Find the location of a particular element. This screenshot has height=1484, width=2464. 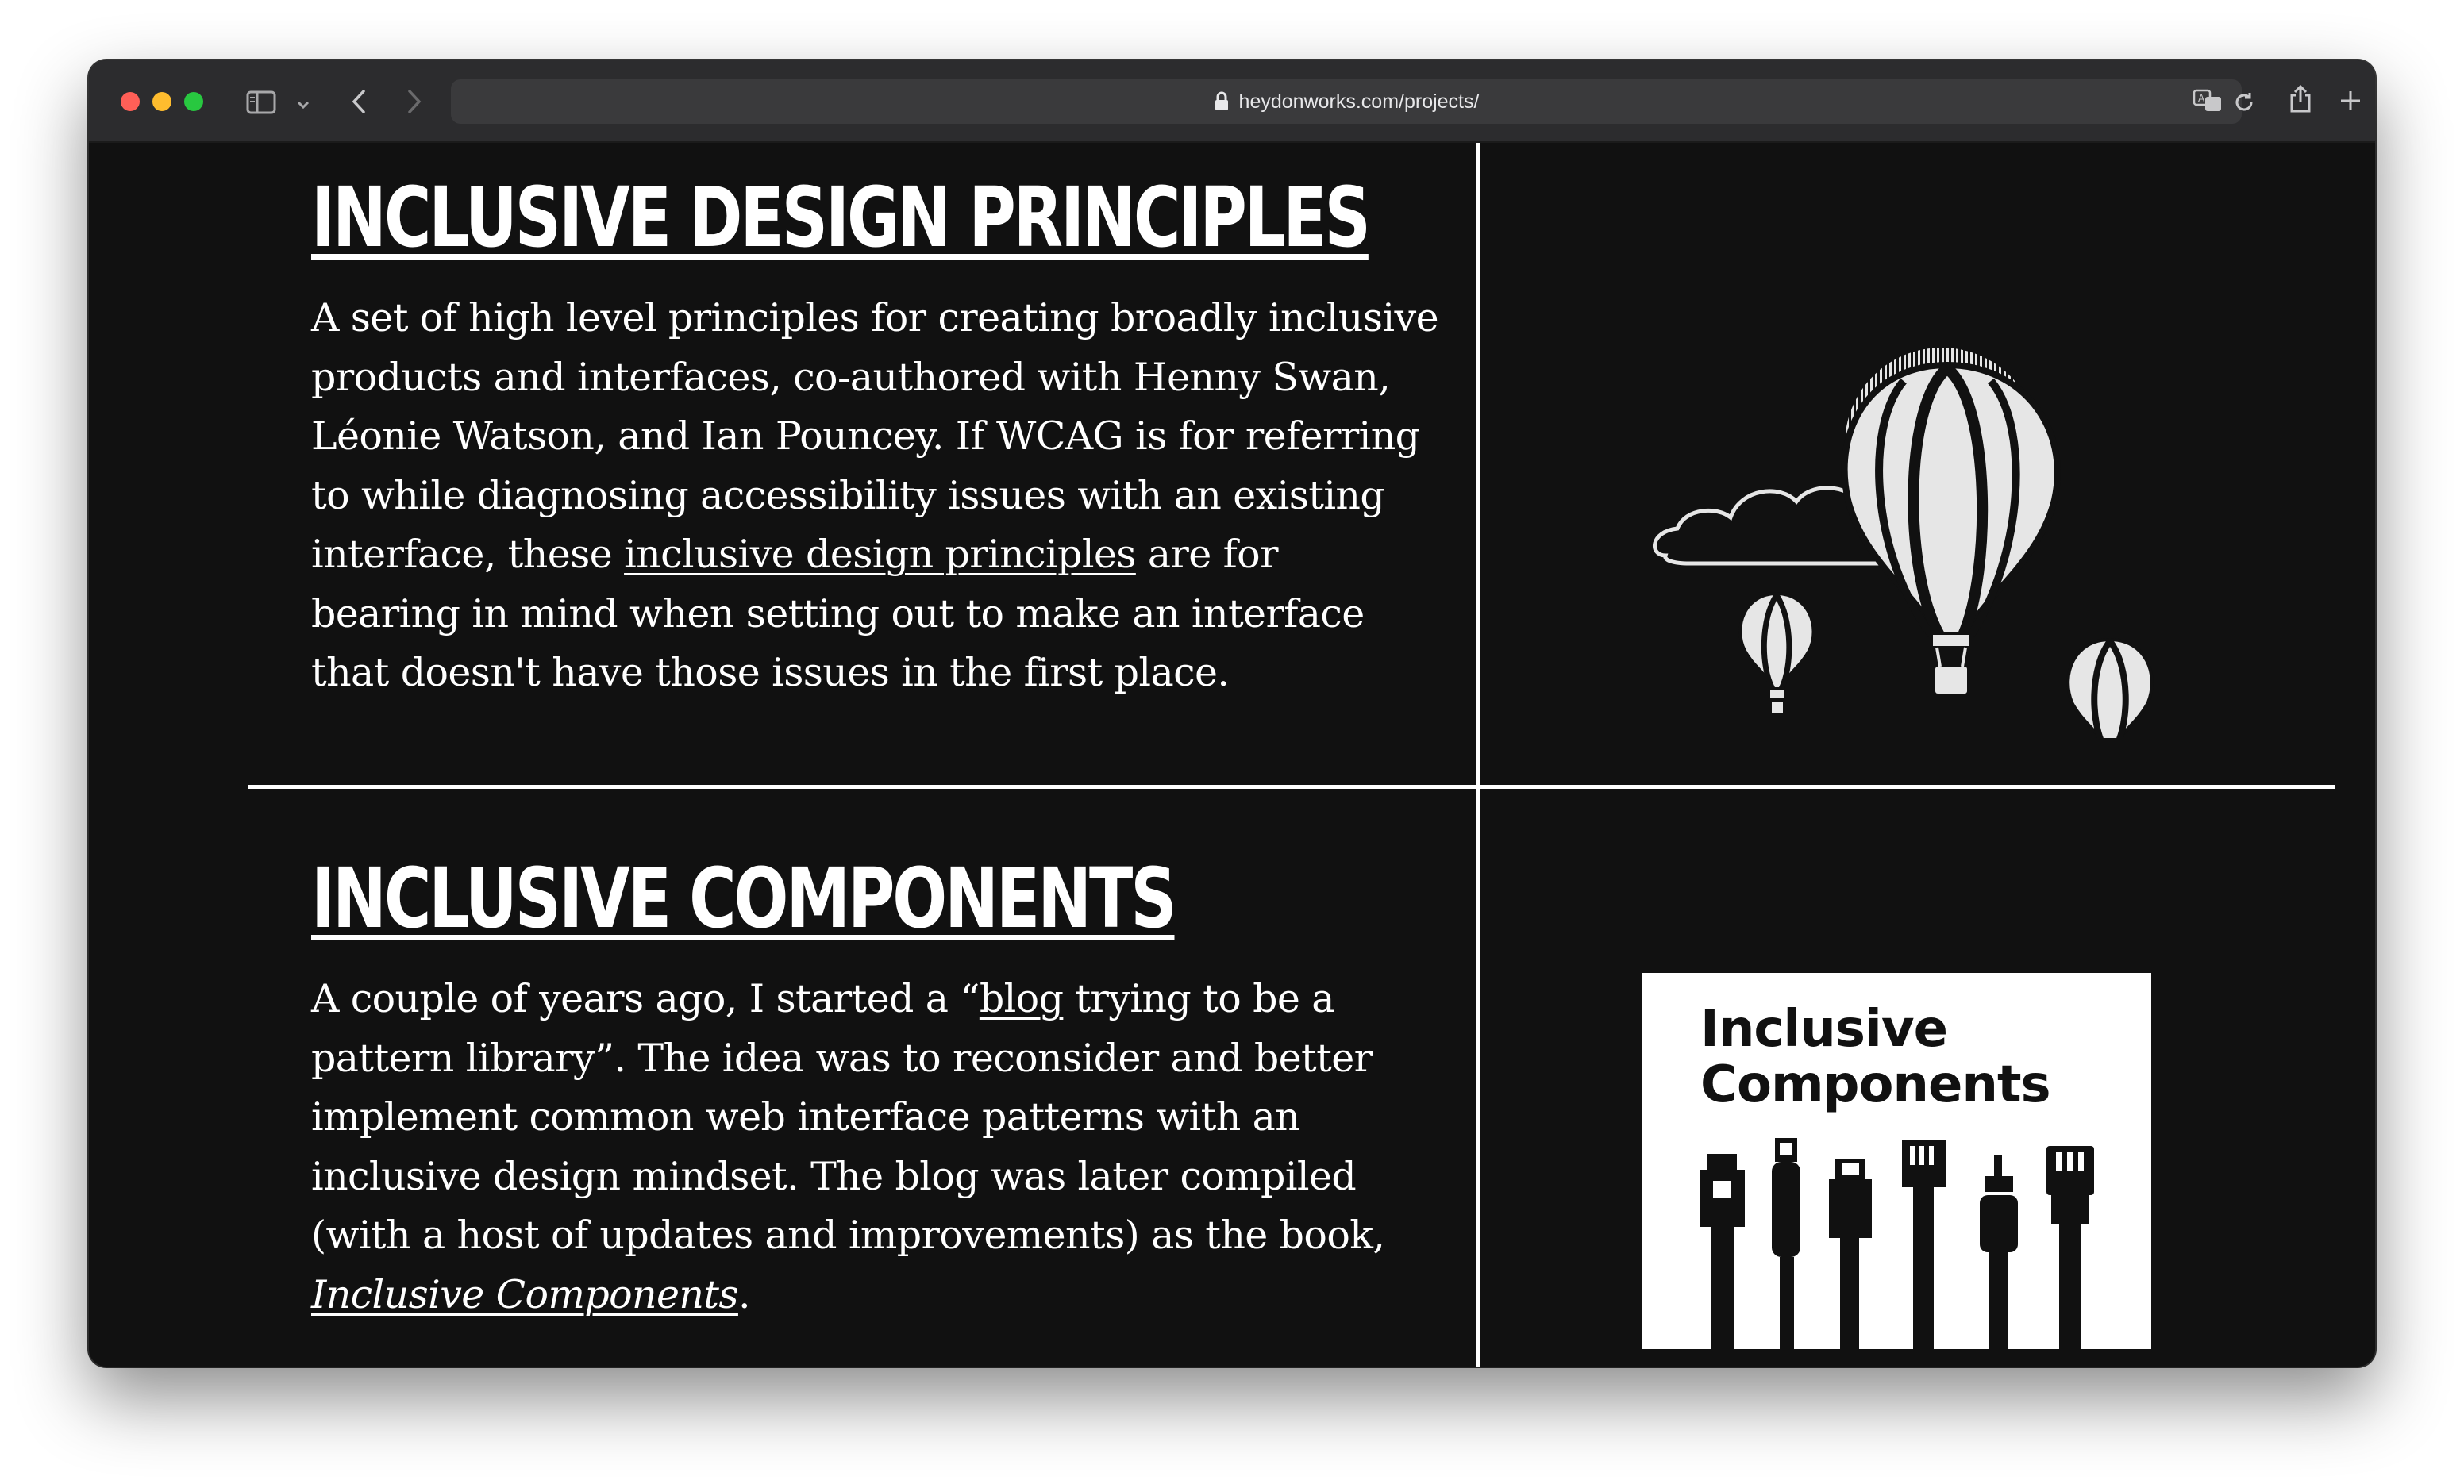

address-bar: heydonworks.com/projects/ is located at coordinates (1346, 101).